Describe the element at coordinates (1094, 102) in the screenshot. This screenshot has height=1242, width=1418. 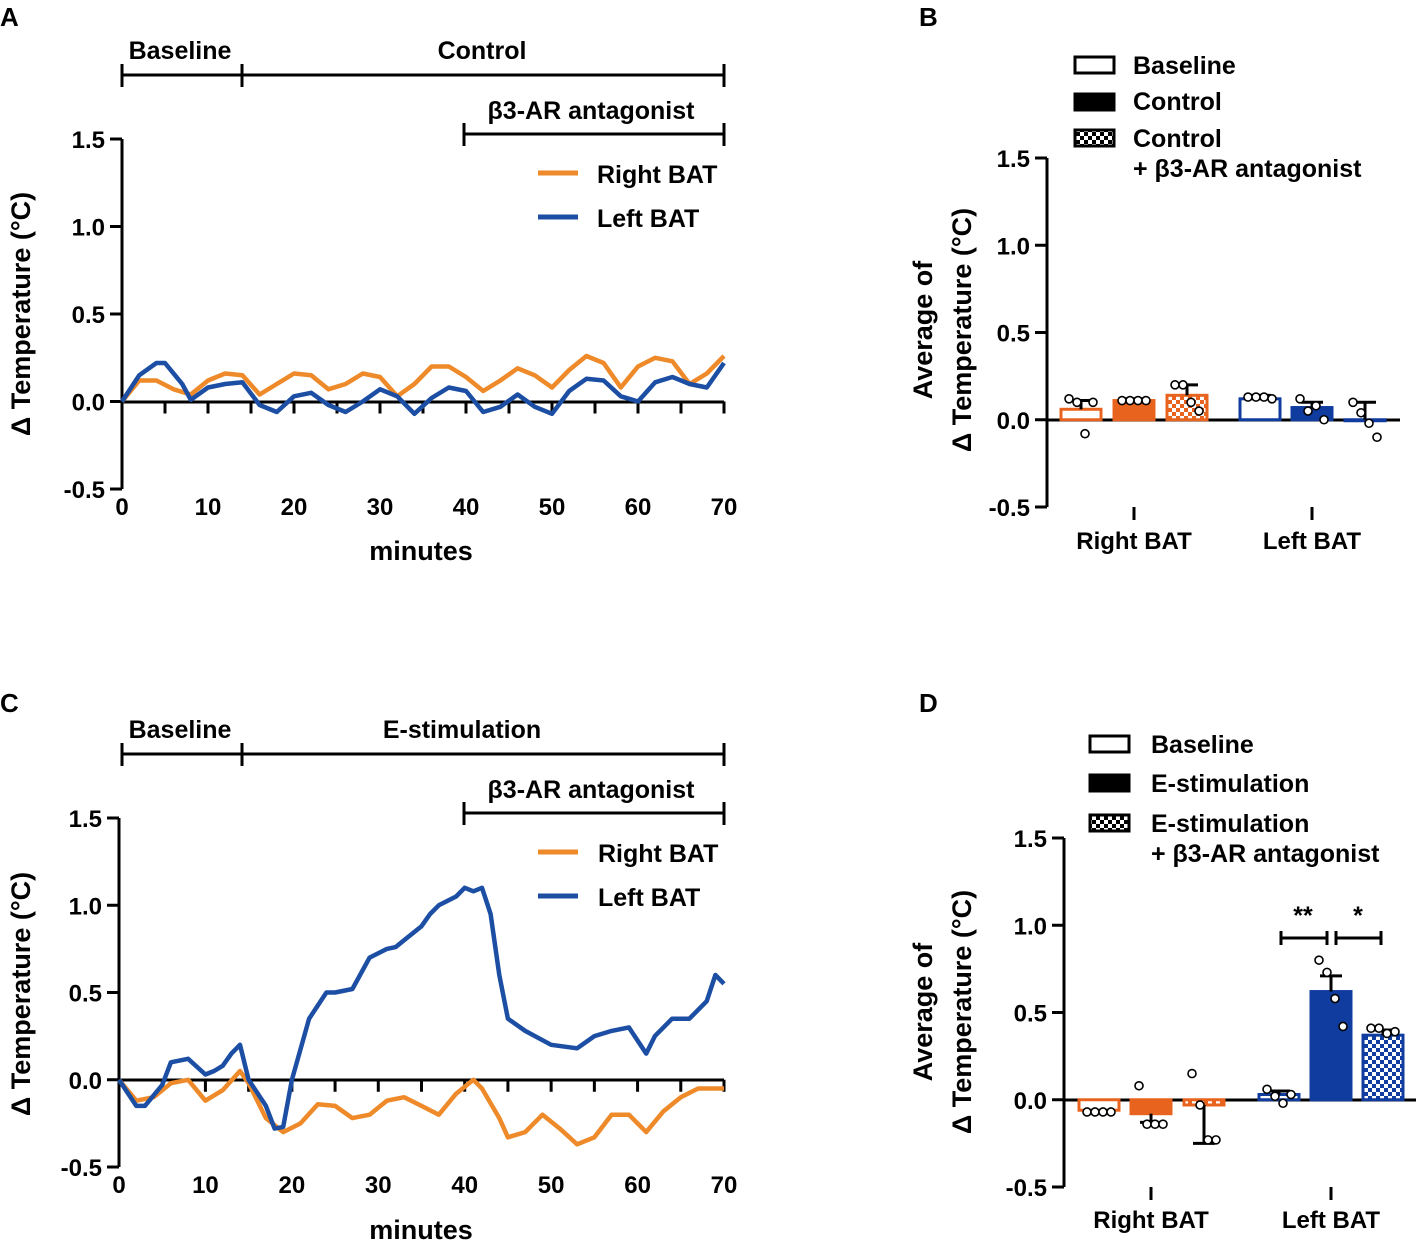
I see `legend-swatch-solid` at that location.